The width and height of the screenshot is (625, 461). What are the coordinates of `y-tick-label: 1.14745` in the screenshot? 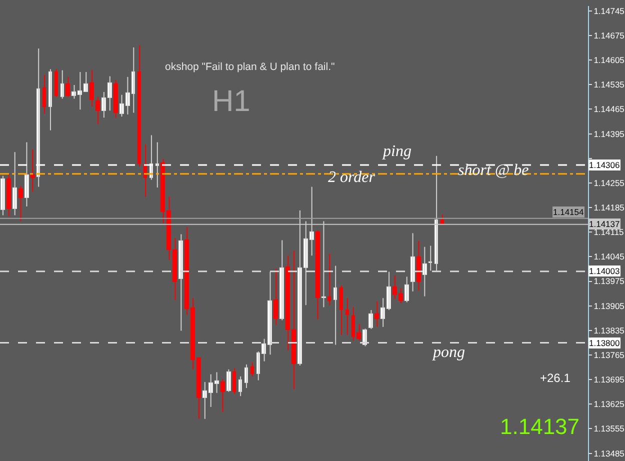 It's located at (609, 11).